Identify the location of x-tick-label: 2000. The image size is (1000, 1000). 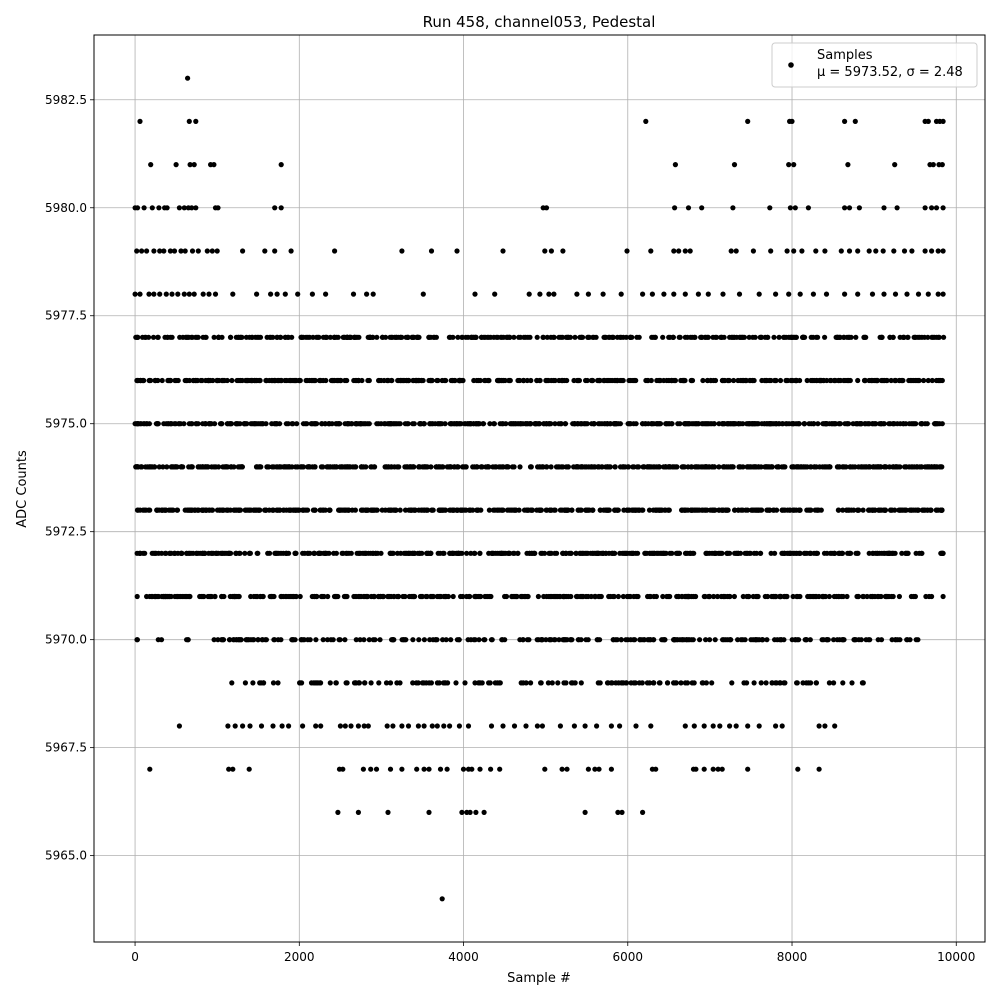
(299, 957).